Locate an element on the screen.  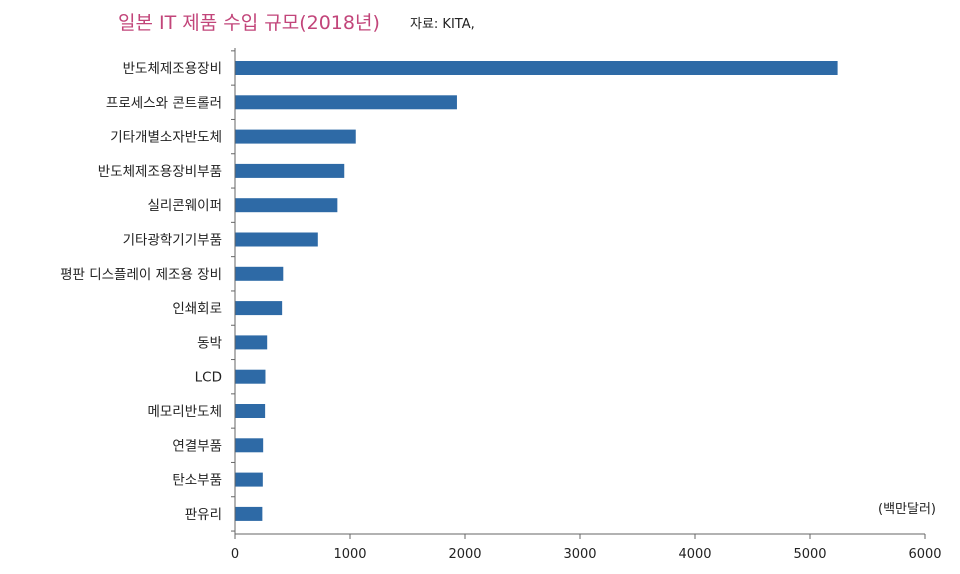
x-tick-label: 5000 is located at coordinates (809, 554).